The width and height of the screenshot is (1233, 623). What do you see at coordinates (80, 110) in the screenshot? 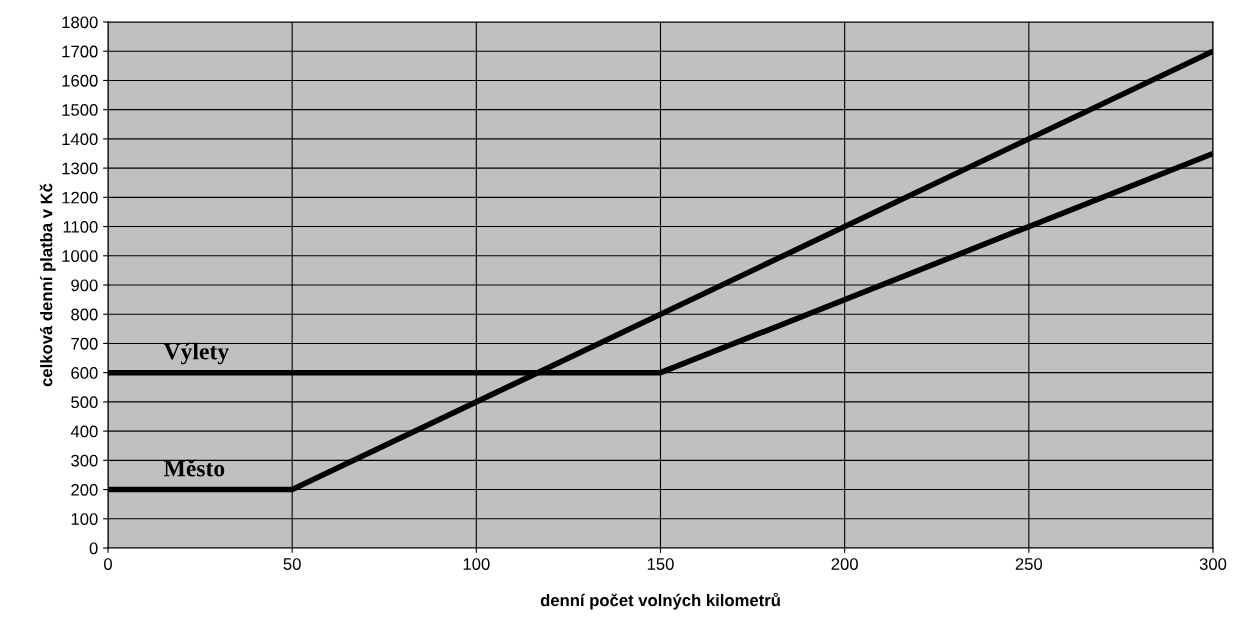
I see `y-tick-label: 1500` at bounding box center [80, 110].